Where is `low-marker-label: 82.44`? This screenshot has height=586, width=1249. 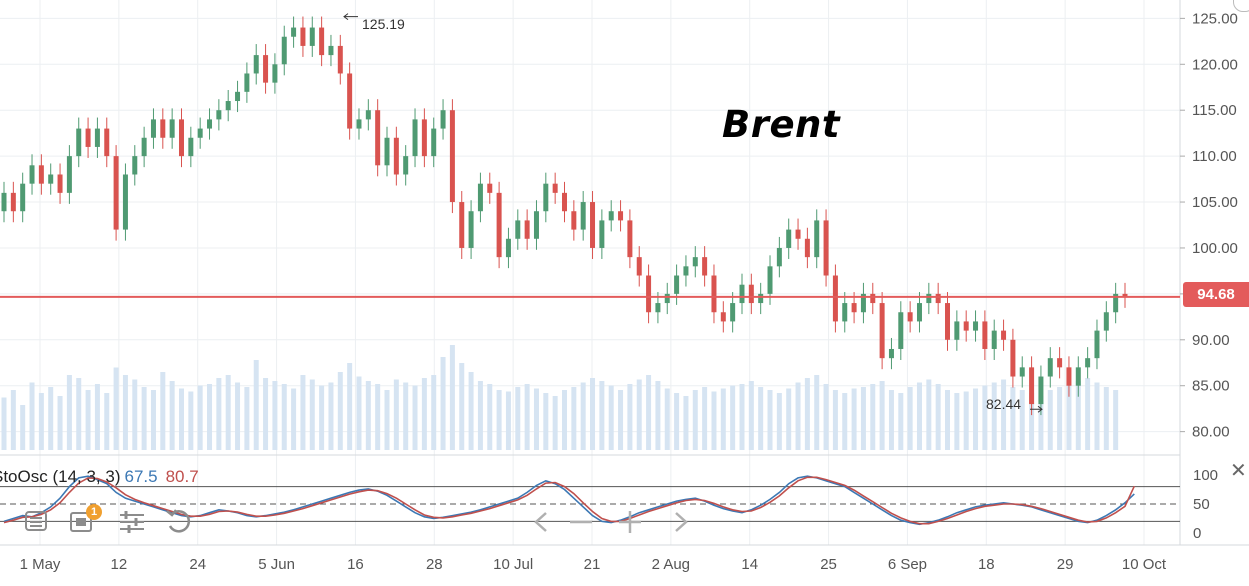
low-marker-label: 82.44 is located at coordinates (1004, 404).